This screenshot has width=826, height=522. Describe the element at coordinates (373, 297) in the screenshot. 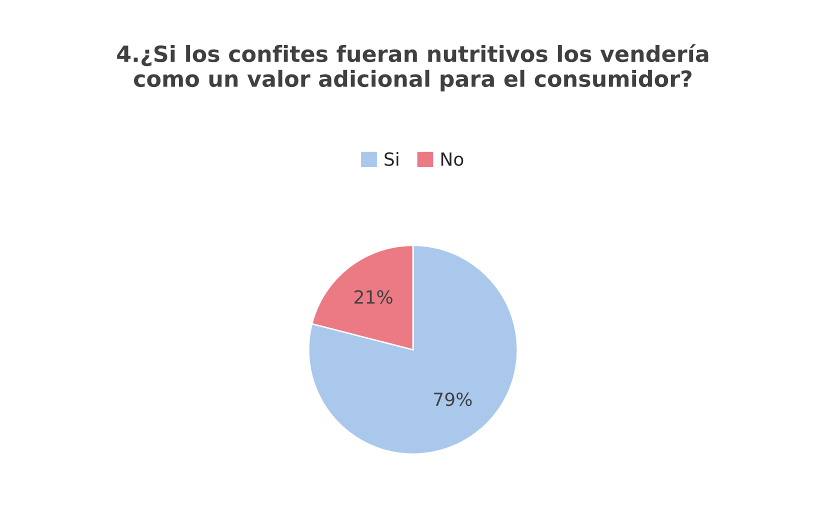

I see `data-label: 21%` at that location.